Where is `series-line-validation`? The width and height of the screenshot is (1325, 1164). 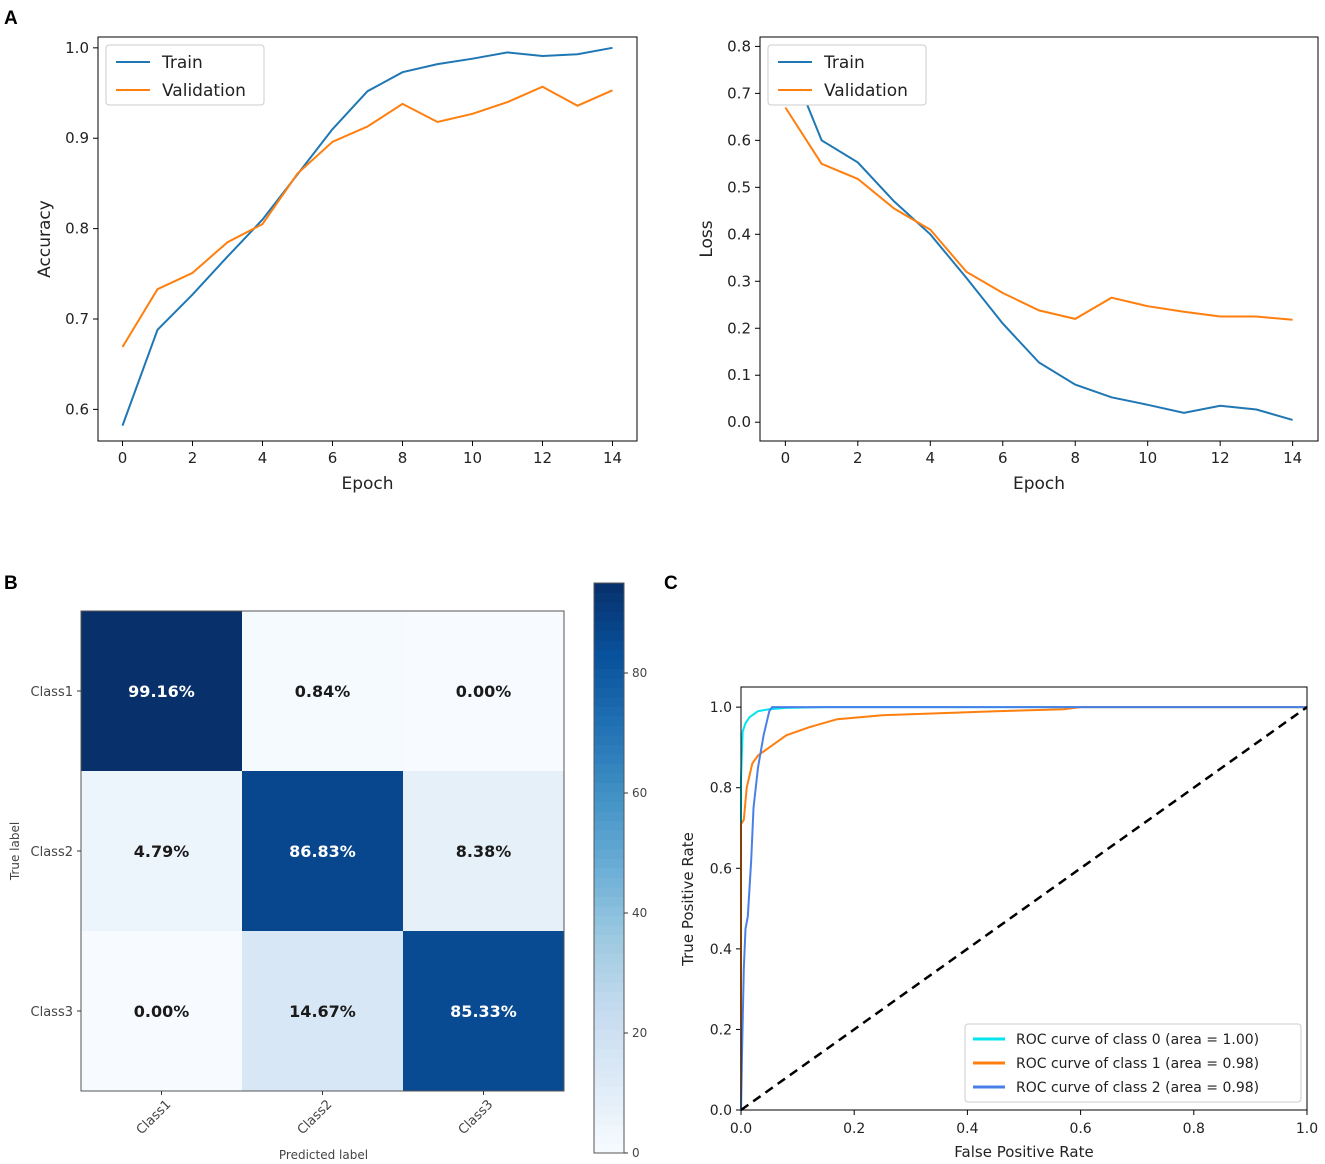
series-line-validation is located at coordinates (1038, 213).